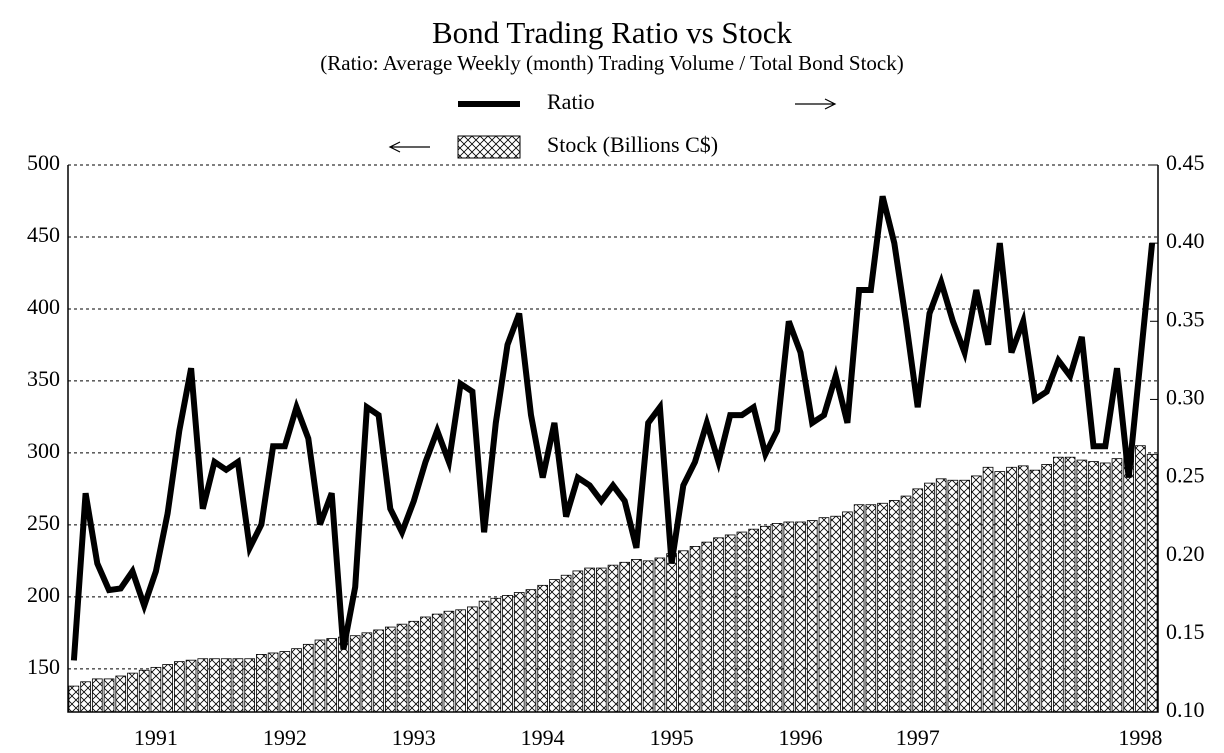  I want to click on chart-title: Bond Trading Ratio vs Stock, so click(612, 32).